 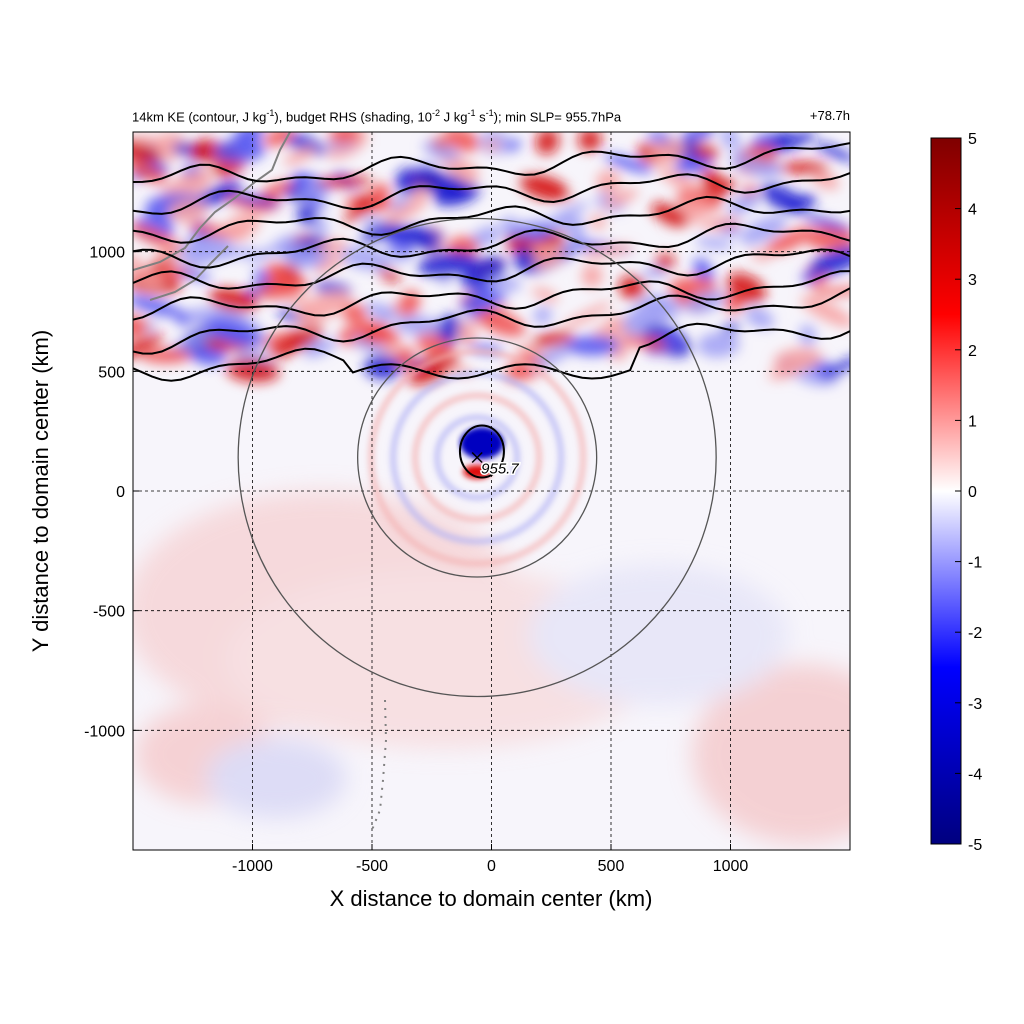 What do you see at coordinates (829, 115) in the screenshot?
I see `forecast-hour-label: +78.7h` at bounding box center [829, 115].